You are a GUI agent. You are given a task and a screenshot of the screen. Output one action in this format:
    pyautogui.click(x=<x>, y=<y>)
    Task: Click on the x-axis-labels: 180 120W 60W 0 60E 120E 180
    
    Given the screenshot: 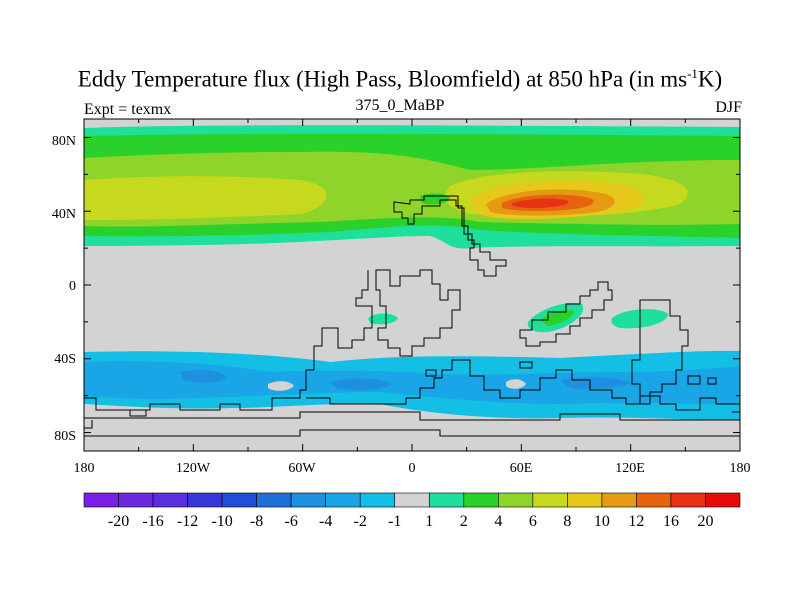 What is the action you would take?
    pyautogui.click(x=412, y=468)
    